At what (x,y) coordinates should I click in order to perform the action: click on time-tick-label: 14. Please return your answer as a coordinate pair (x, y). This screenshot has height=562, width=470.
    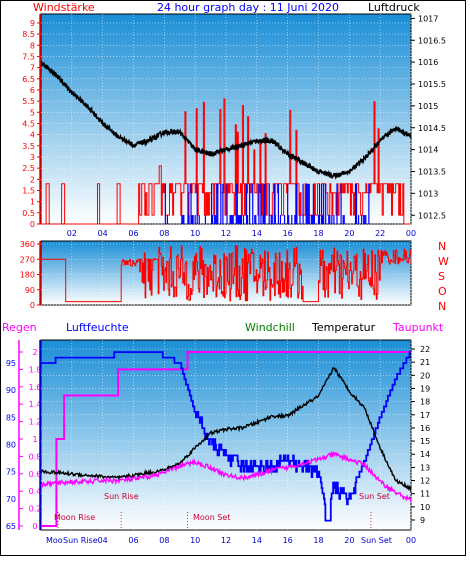
    Looking at the image, I should click on (257, 540).